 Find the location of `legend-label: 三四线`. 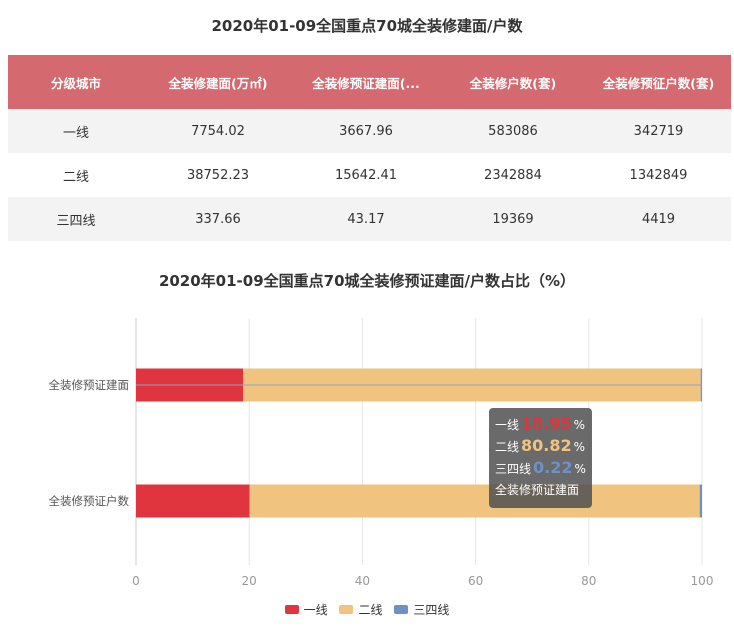

legend-label: 三四线 is located at coordinates (431, 610).